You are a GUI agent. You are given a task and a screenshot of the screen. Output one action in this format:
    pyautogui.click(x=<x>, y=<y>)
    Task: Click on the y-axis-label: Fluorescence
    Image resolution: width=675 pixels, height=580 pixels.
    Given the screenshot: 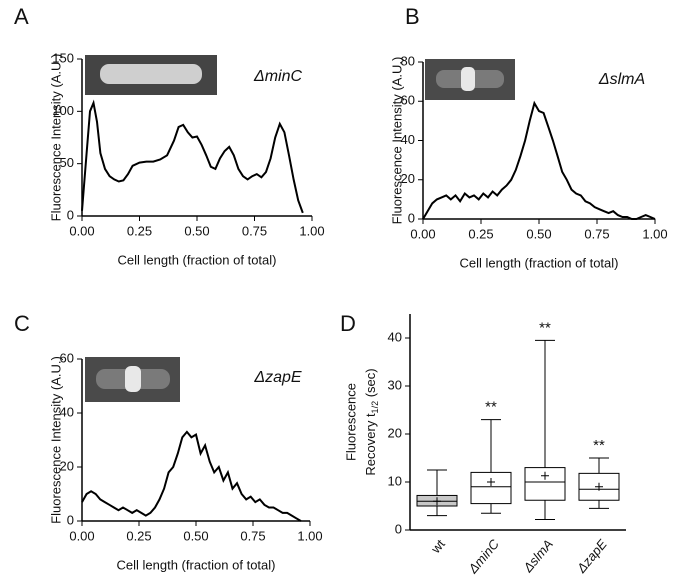 What is the action you would take?
    pyautogui.click(x=350, y=422)
    